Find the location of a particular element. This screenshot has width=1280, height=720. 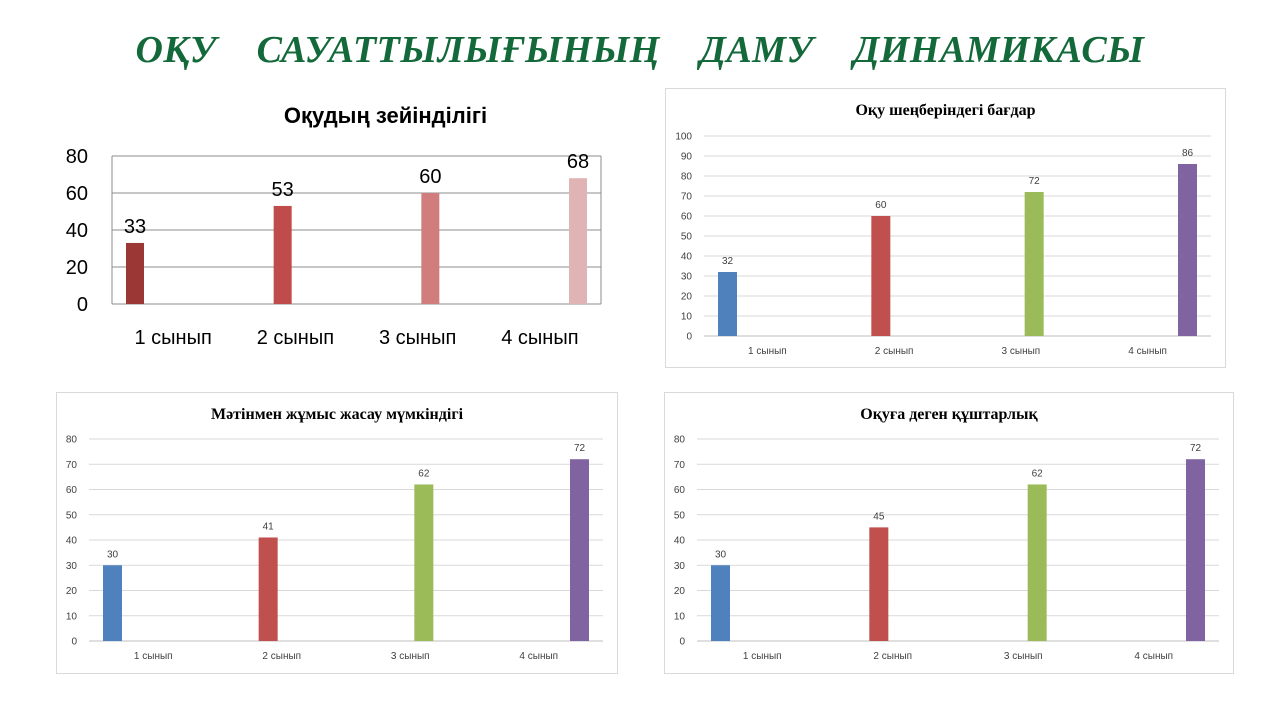

data-label: 32 is located at coordinates (728, 261).